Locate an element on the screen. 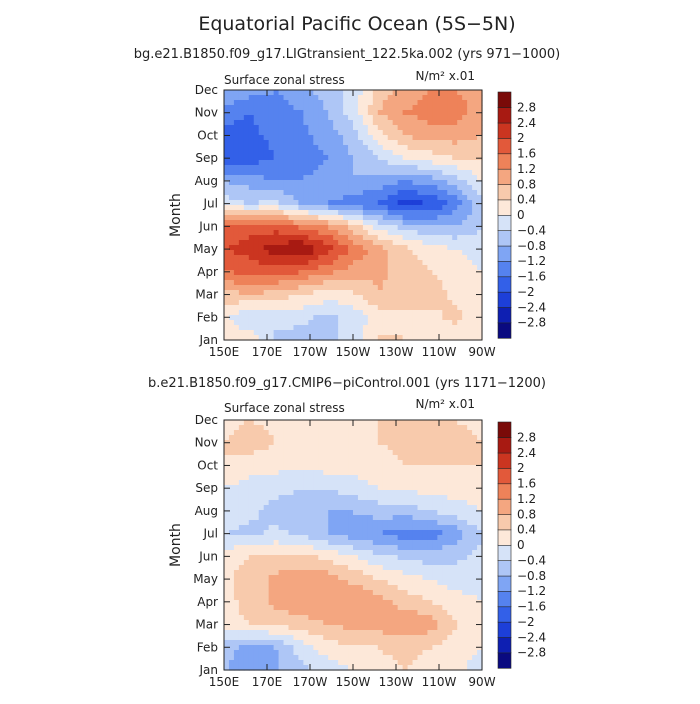 Image resolution: width=700 pixels, height=704 pixels. contour-field is located at coordinates (353, 545).